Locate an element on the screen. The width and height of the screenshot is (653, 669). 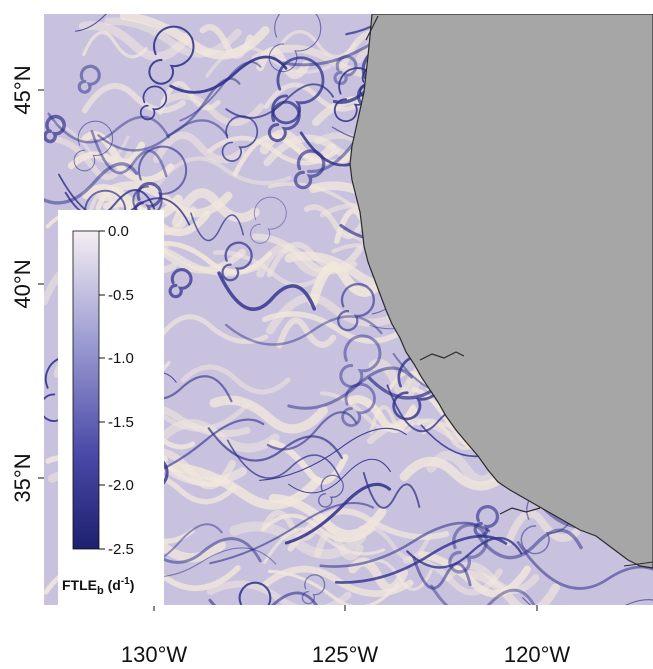
colorbar-tick-3: -1.5 is located at coordinates (121, 422).